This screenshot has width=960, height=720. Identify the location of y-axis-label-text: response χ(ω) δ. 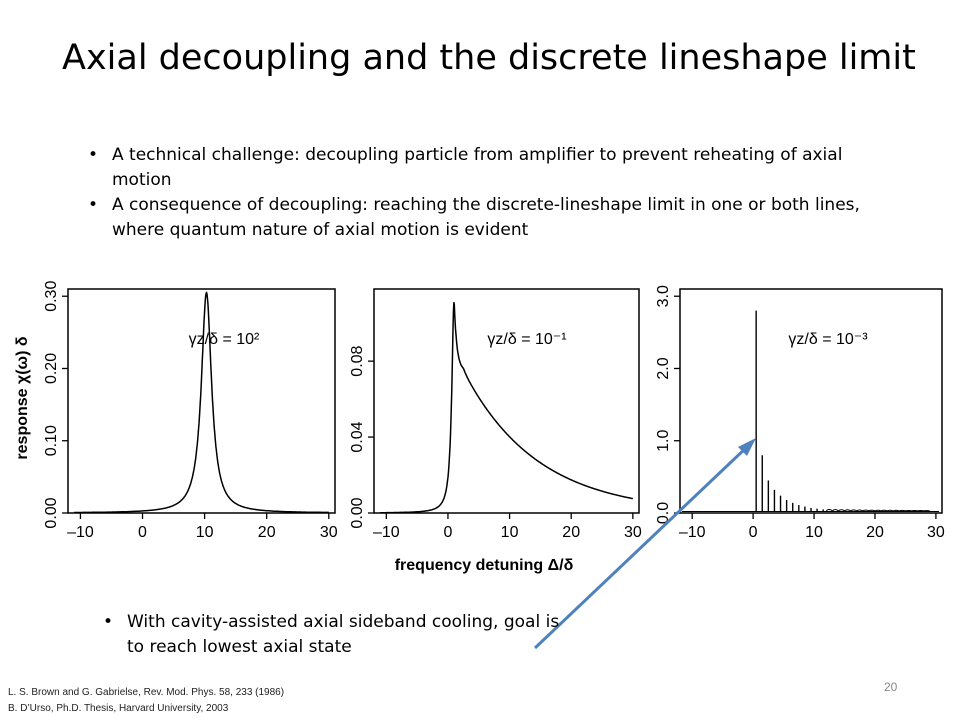
(22, 397).